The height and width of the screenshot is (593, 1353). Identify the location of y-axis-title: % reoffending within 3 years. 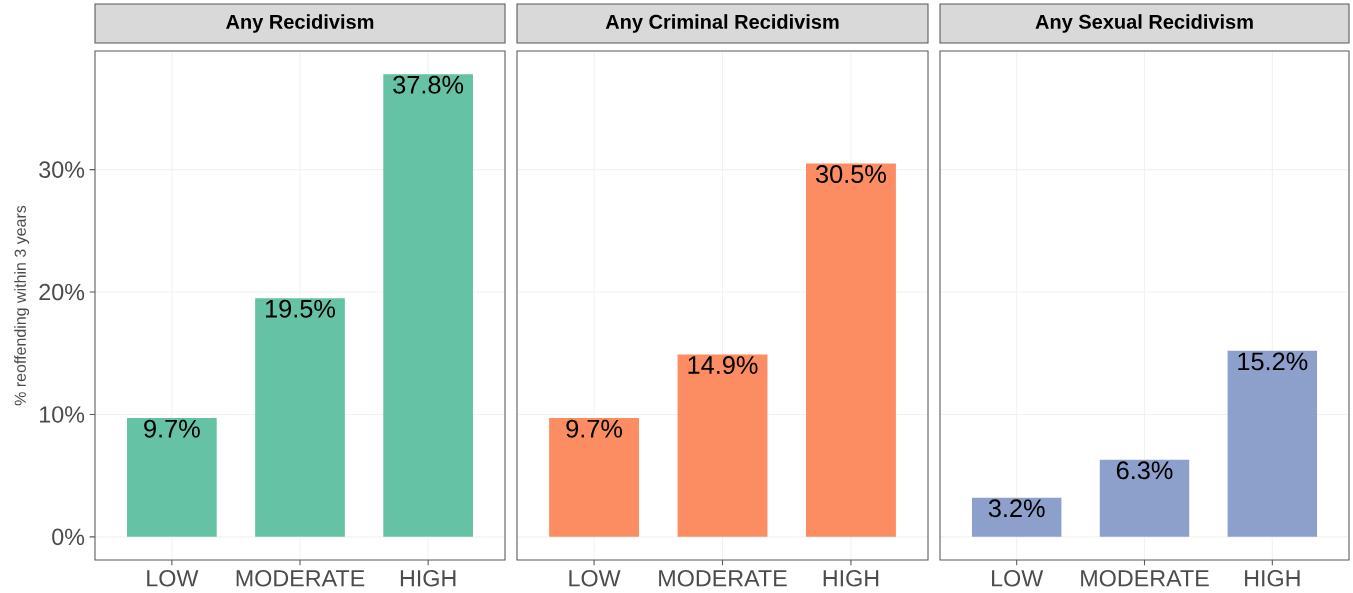
(22, 305).